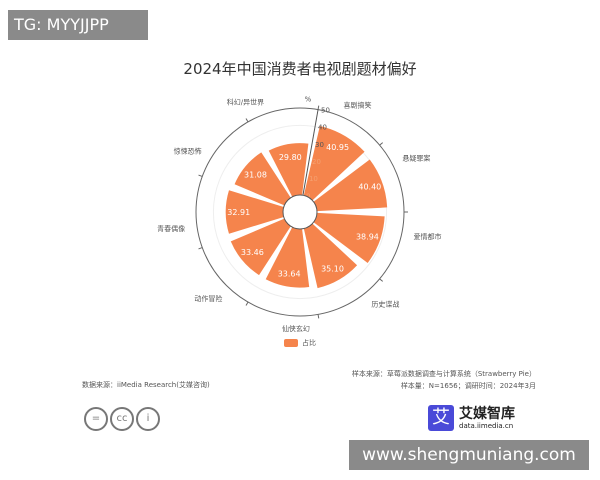 The image size is (600, 480). What do you see at coordinates (441, 418) in the screenshot?
I see `logo-icon: 艾` at bounding box center [441, 418].